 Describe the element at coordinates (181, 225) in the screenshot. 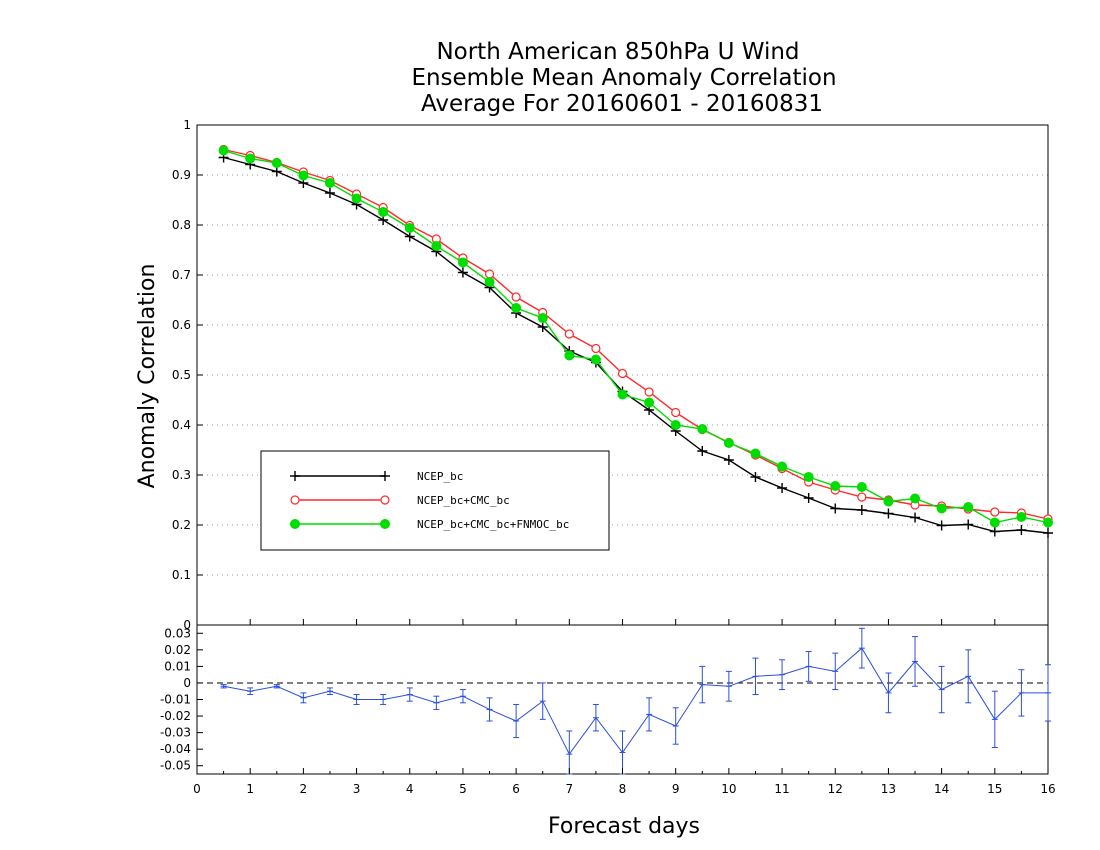

I see `main-y-tick-label: 0.8` at that location.